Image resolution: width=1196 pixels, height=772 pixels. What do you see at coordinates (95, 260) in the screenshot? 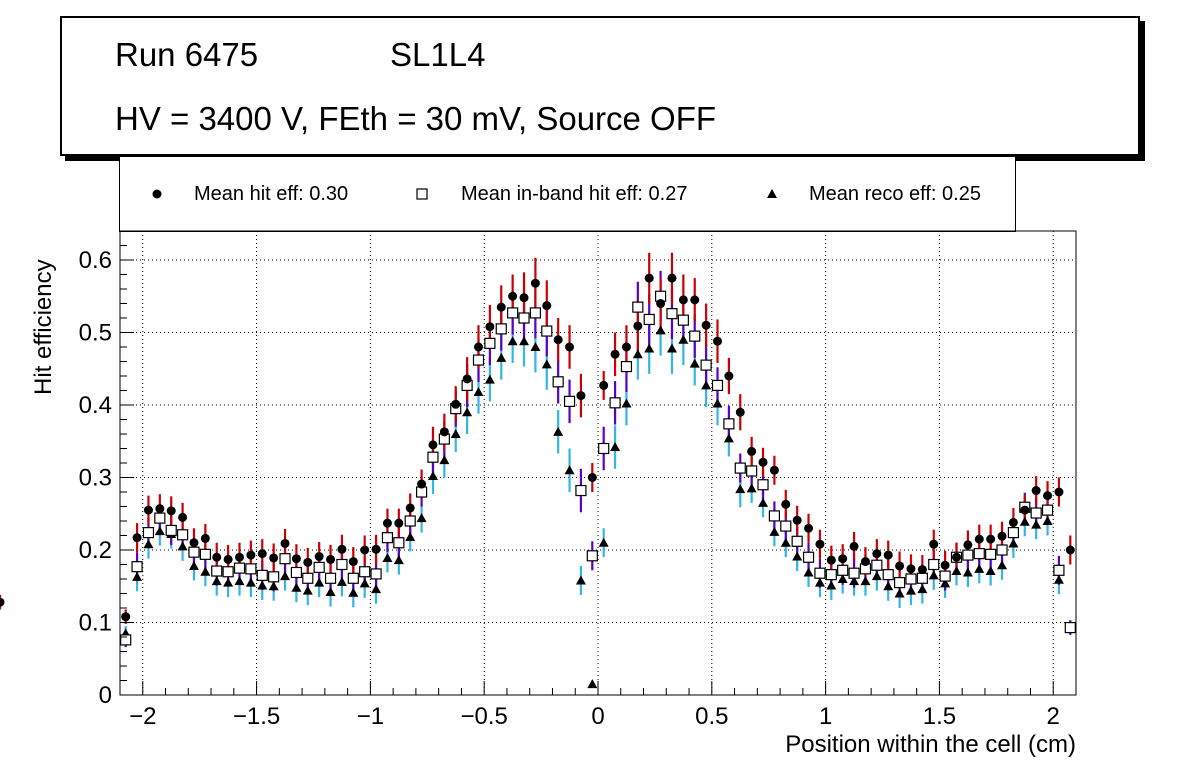
I see `y-tick-label: 0.6` at bounding box center [95, 260].